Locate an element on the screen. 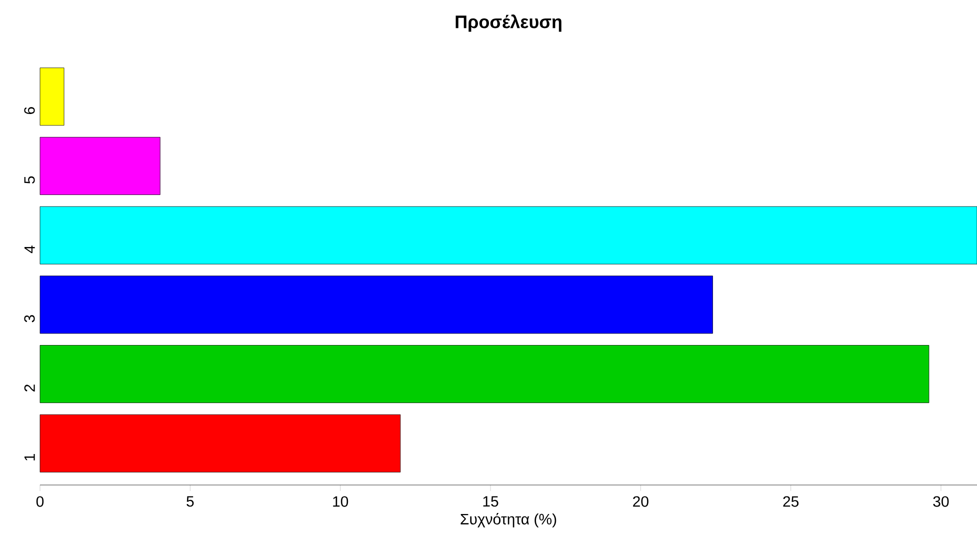 The height and width of the screenshot is (542, 977). y-tick-label: 1 is located at coordinates (29, 457).